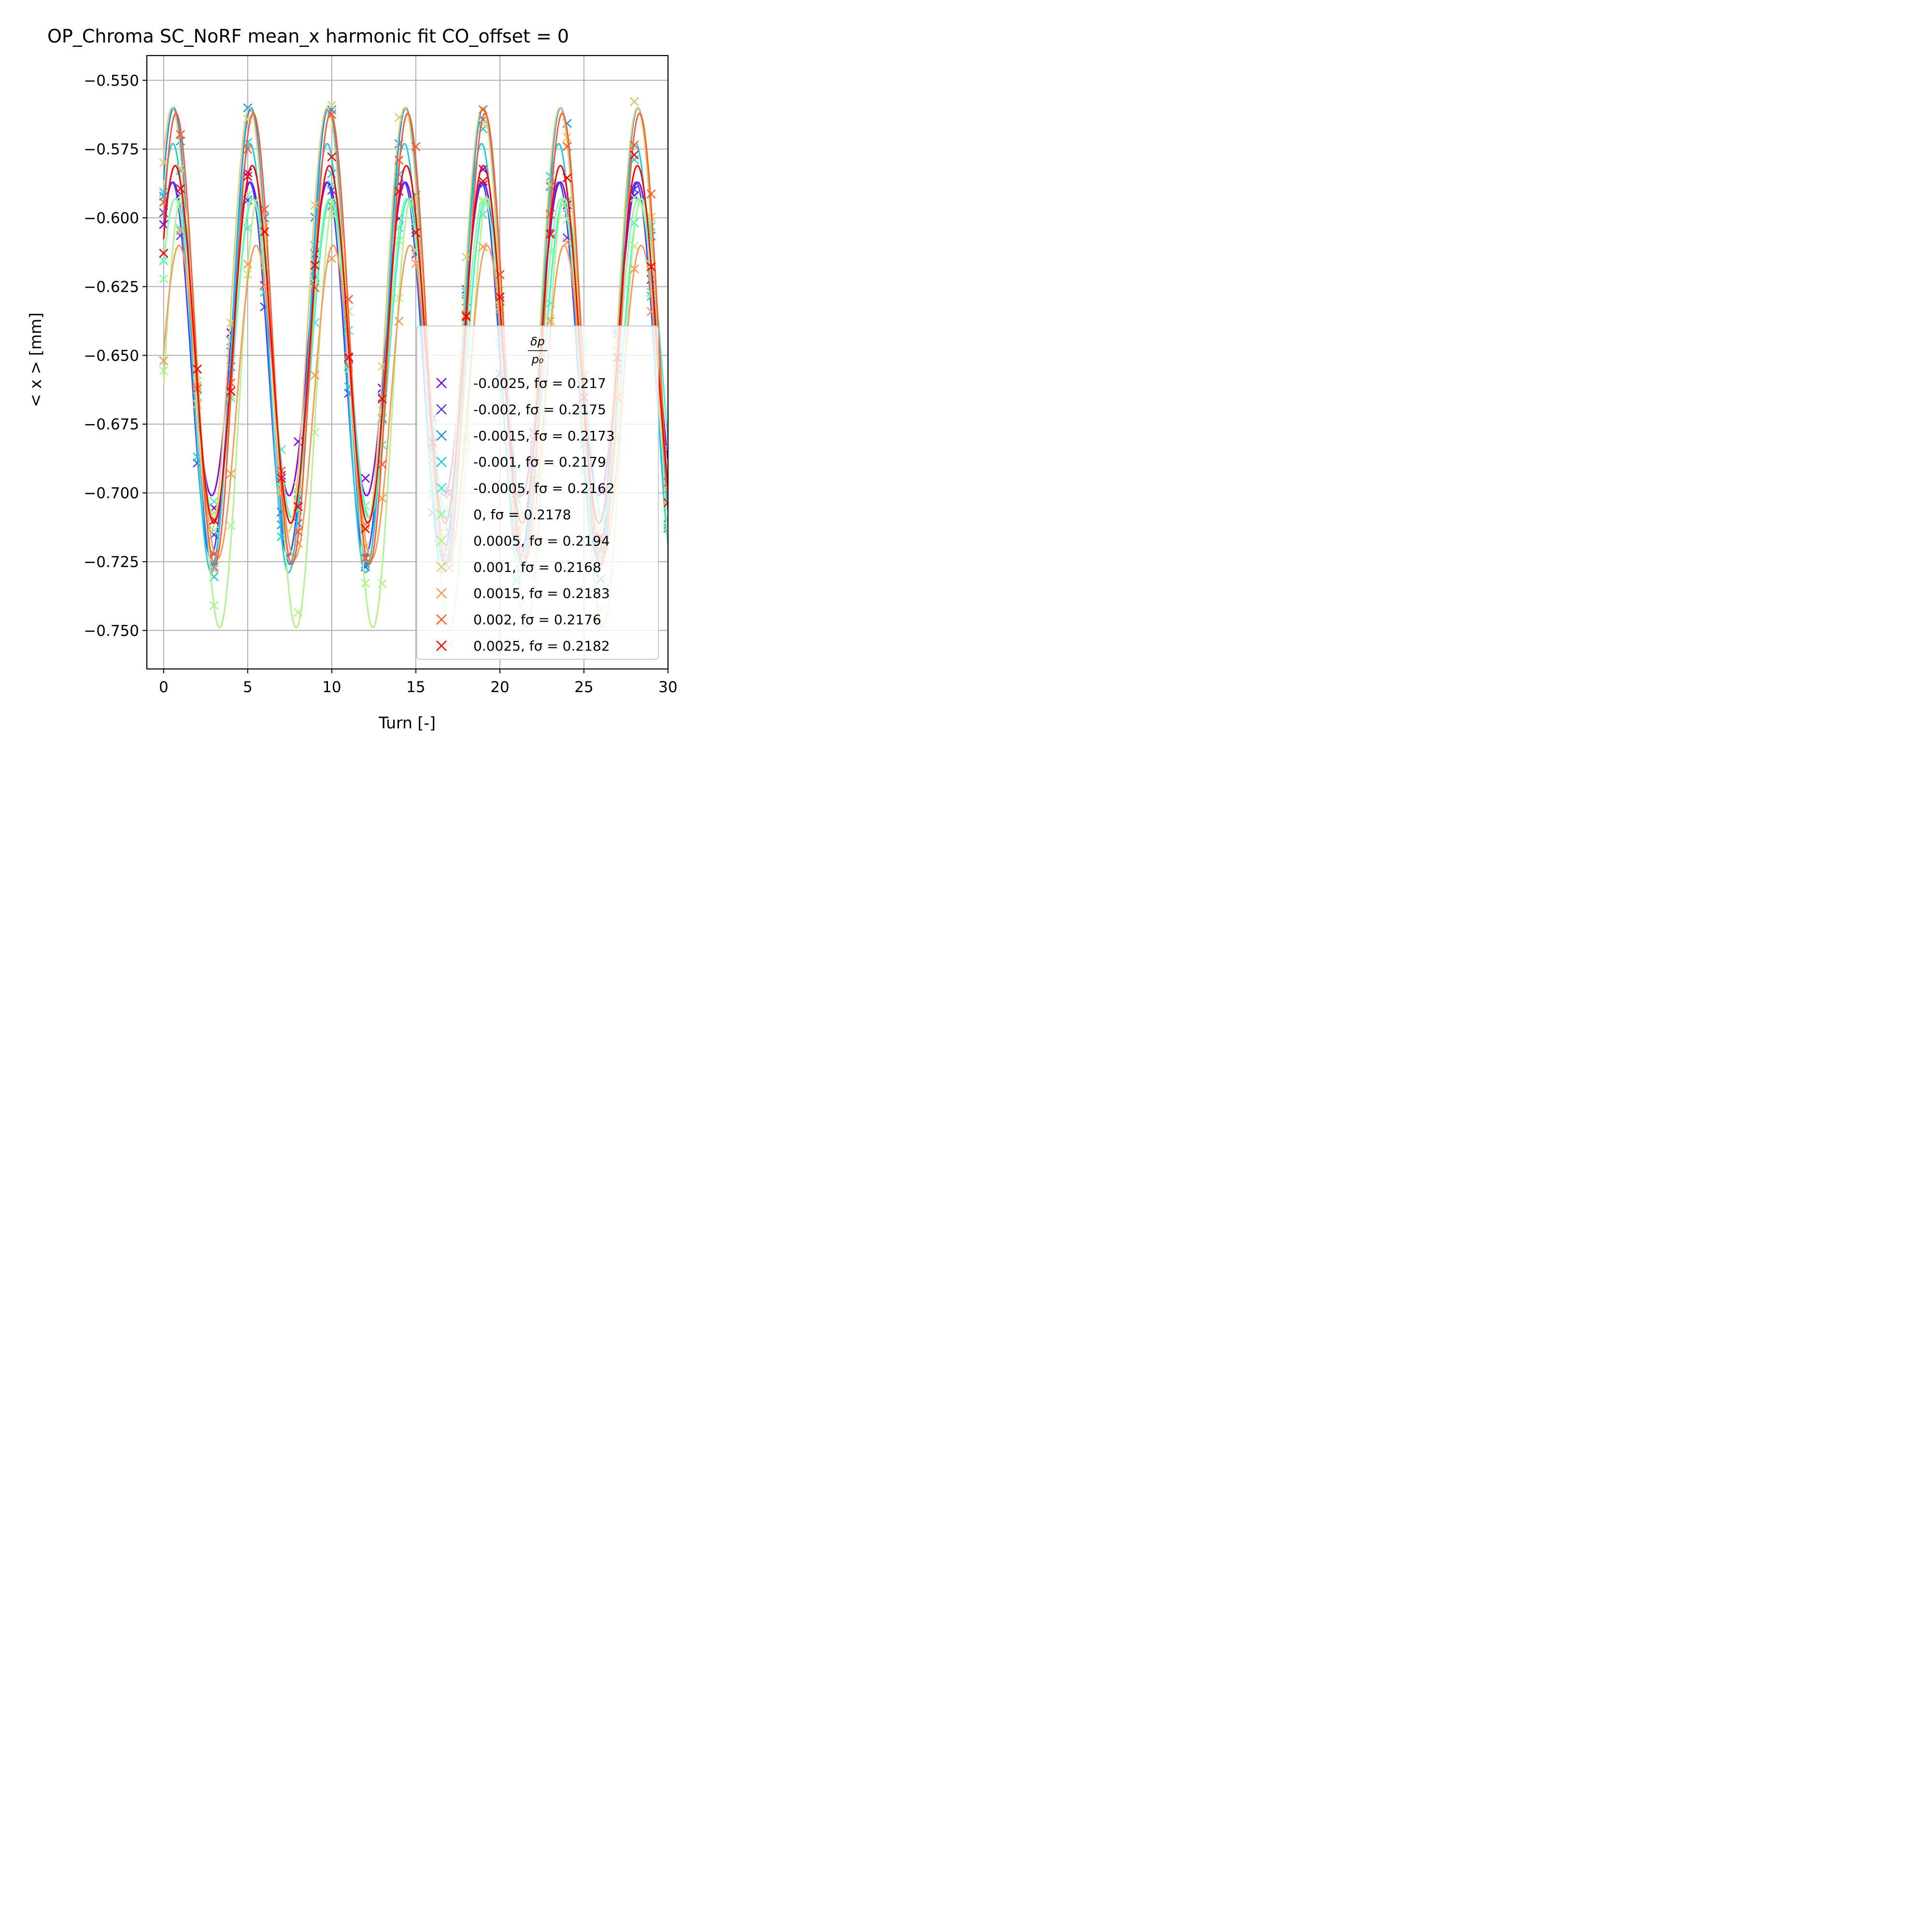 Image resolution: width=1932 pixels, height=1932 pixels. Describe the element at coordinates (111, 287) in the screenshot. I see `y-tick-label: −0.625` at that location.